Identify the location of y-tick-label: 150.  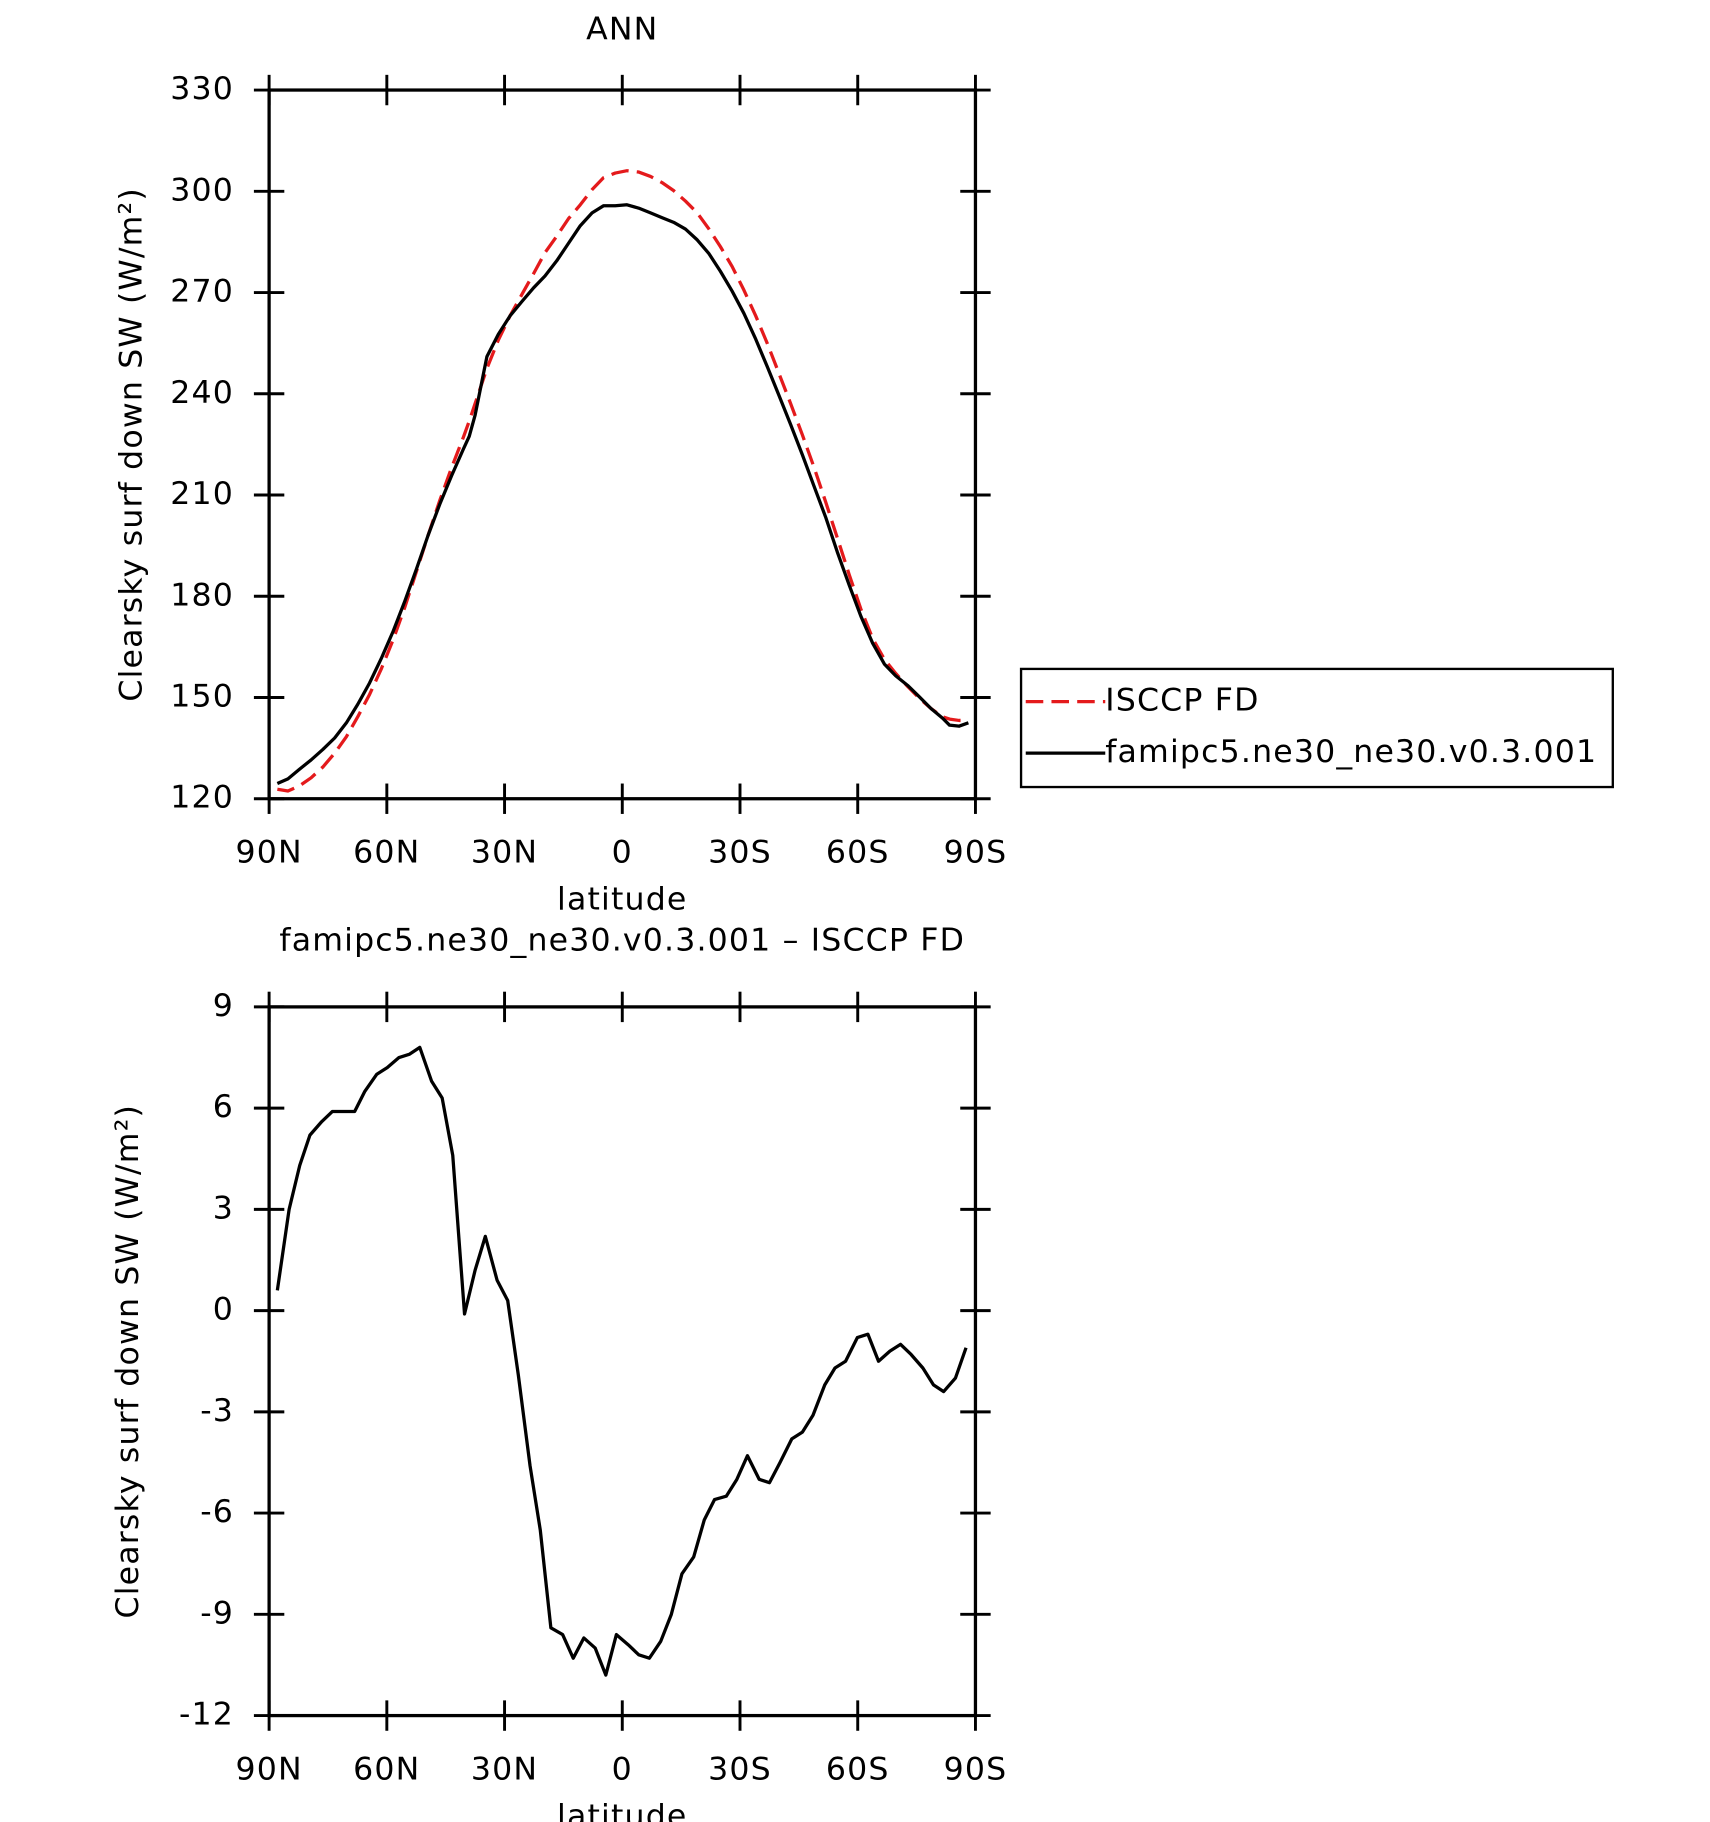
(202, 696).